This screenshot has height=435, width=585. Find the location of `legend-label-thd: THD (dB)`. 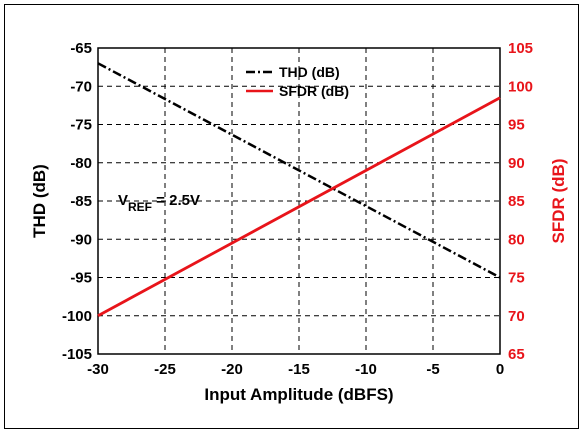

legend-label-thd: THD (dB) is located at coordinates (309, 72).